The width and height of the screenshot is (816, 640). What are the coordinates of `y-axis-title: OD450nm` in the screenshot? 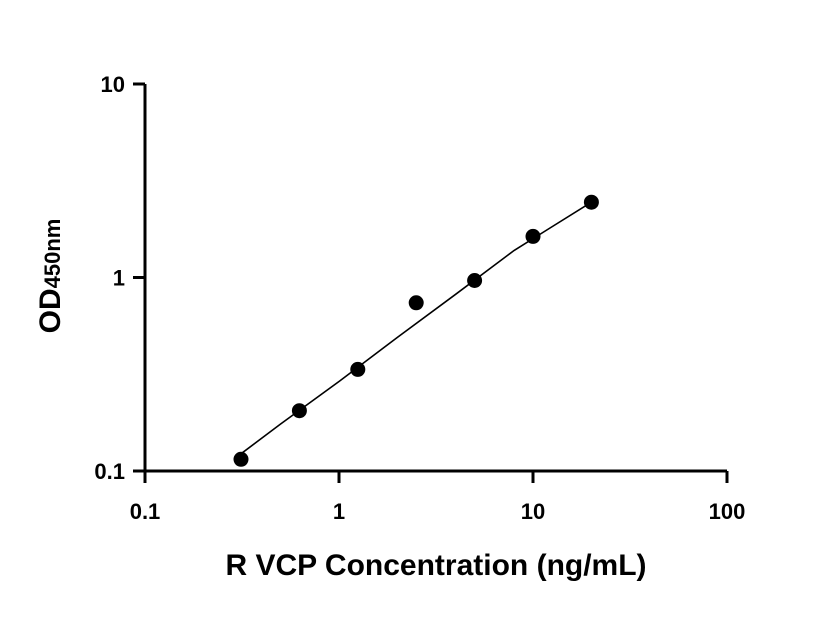 It's located at (50, 276).